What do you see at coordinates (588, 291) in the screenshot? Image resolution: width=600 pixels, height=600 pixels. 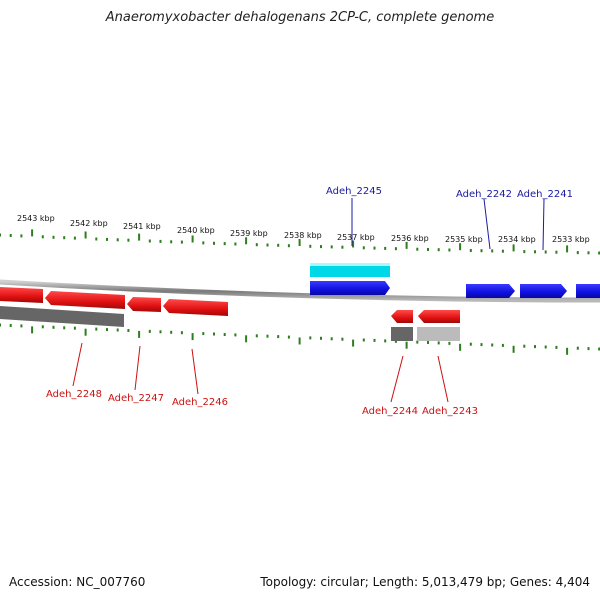 I see `gene-block-offscreen` at bounding box center [588, 291].